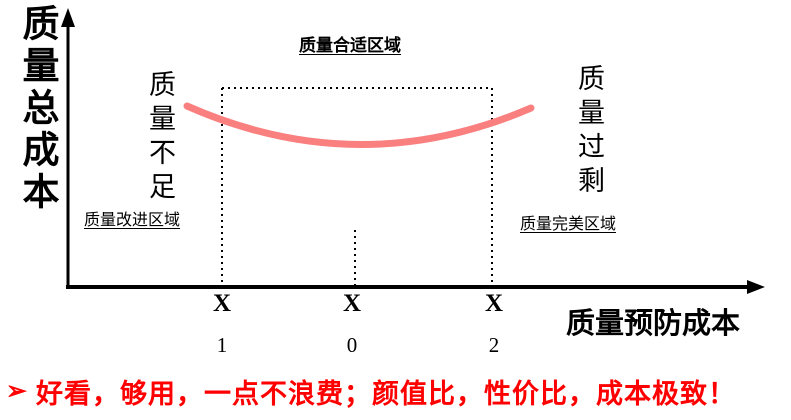 The height and width of the screenshot is (420, 791). I want to click on x-axis-title: 质量预防成本, so click(653, 324).